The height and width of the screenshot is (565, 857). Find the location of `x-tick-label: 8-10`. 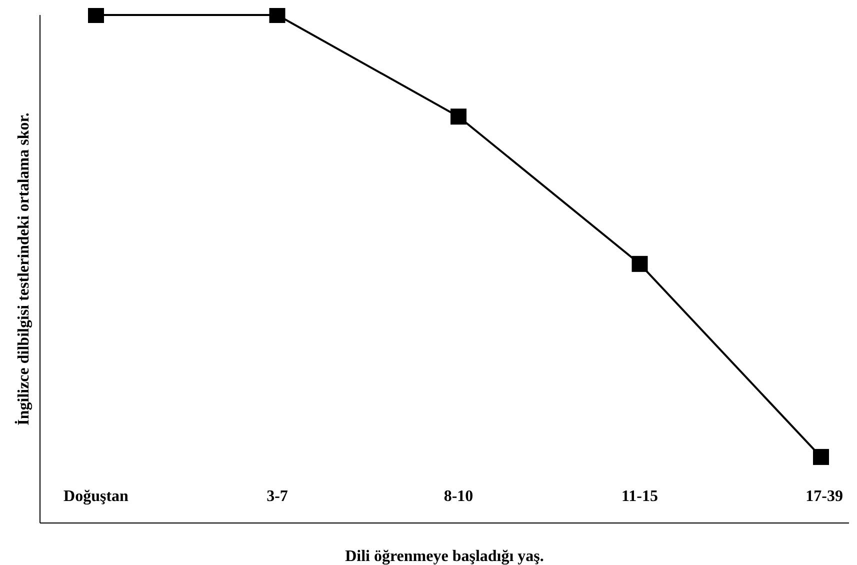

x-tick-label: 8-10 is located at coordinates (459, 496).